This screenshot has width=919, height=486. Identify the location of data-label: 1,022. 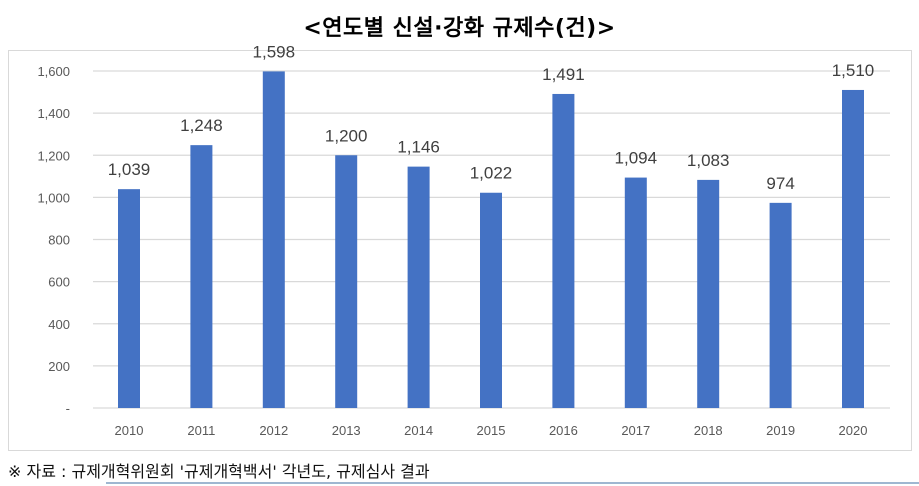
(491, 173).